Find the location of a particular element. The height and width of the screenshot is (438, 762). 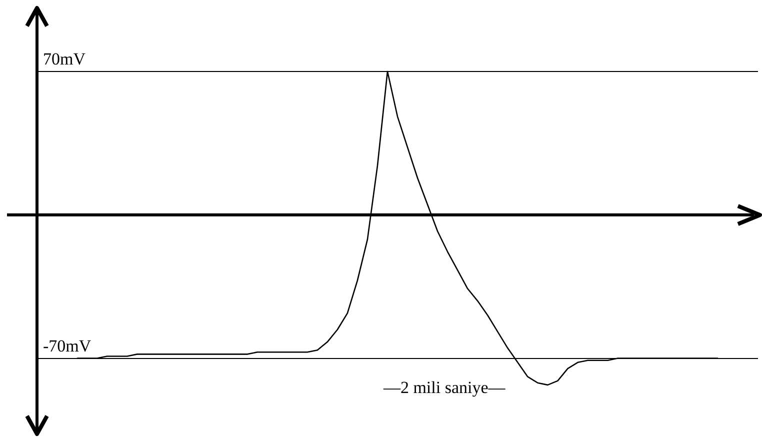

y-tick-label: -70mV is located at coordinates (67, 346).